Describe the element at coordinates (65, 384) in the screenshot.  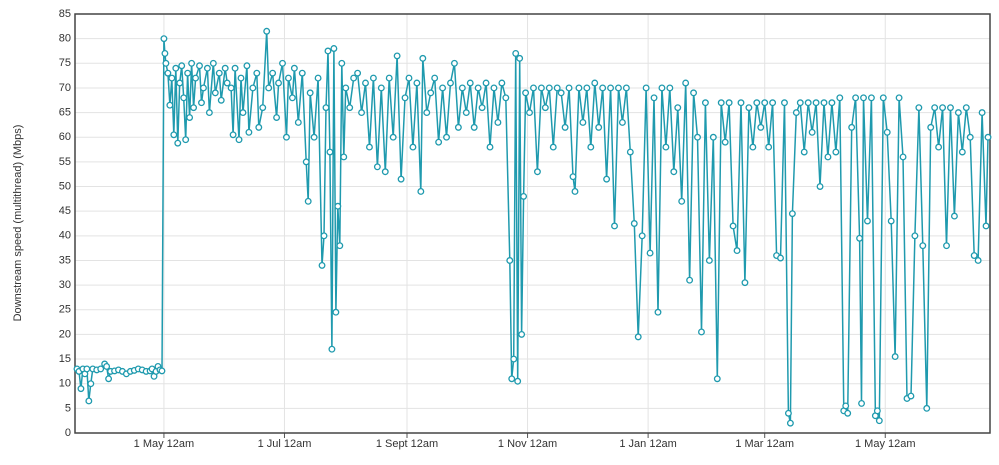
I see `y-tick-label: 10` at that location.